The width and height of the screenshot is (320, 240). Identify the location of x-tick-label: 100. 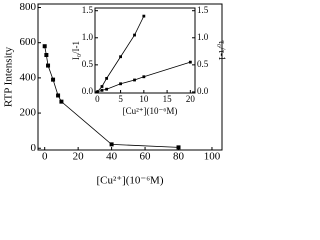
(212, 157).